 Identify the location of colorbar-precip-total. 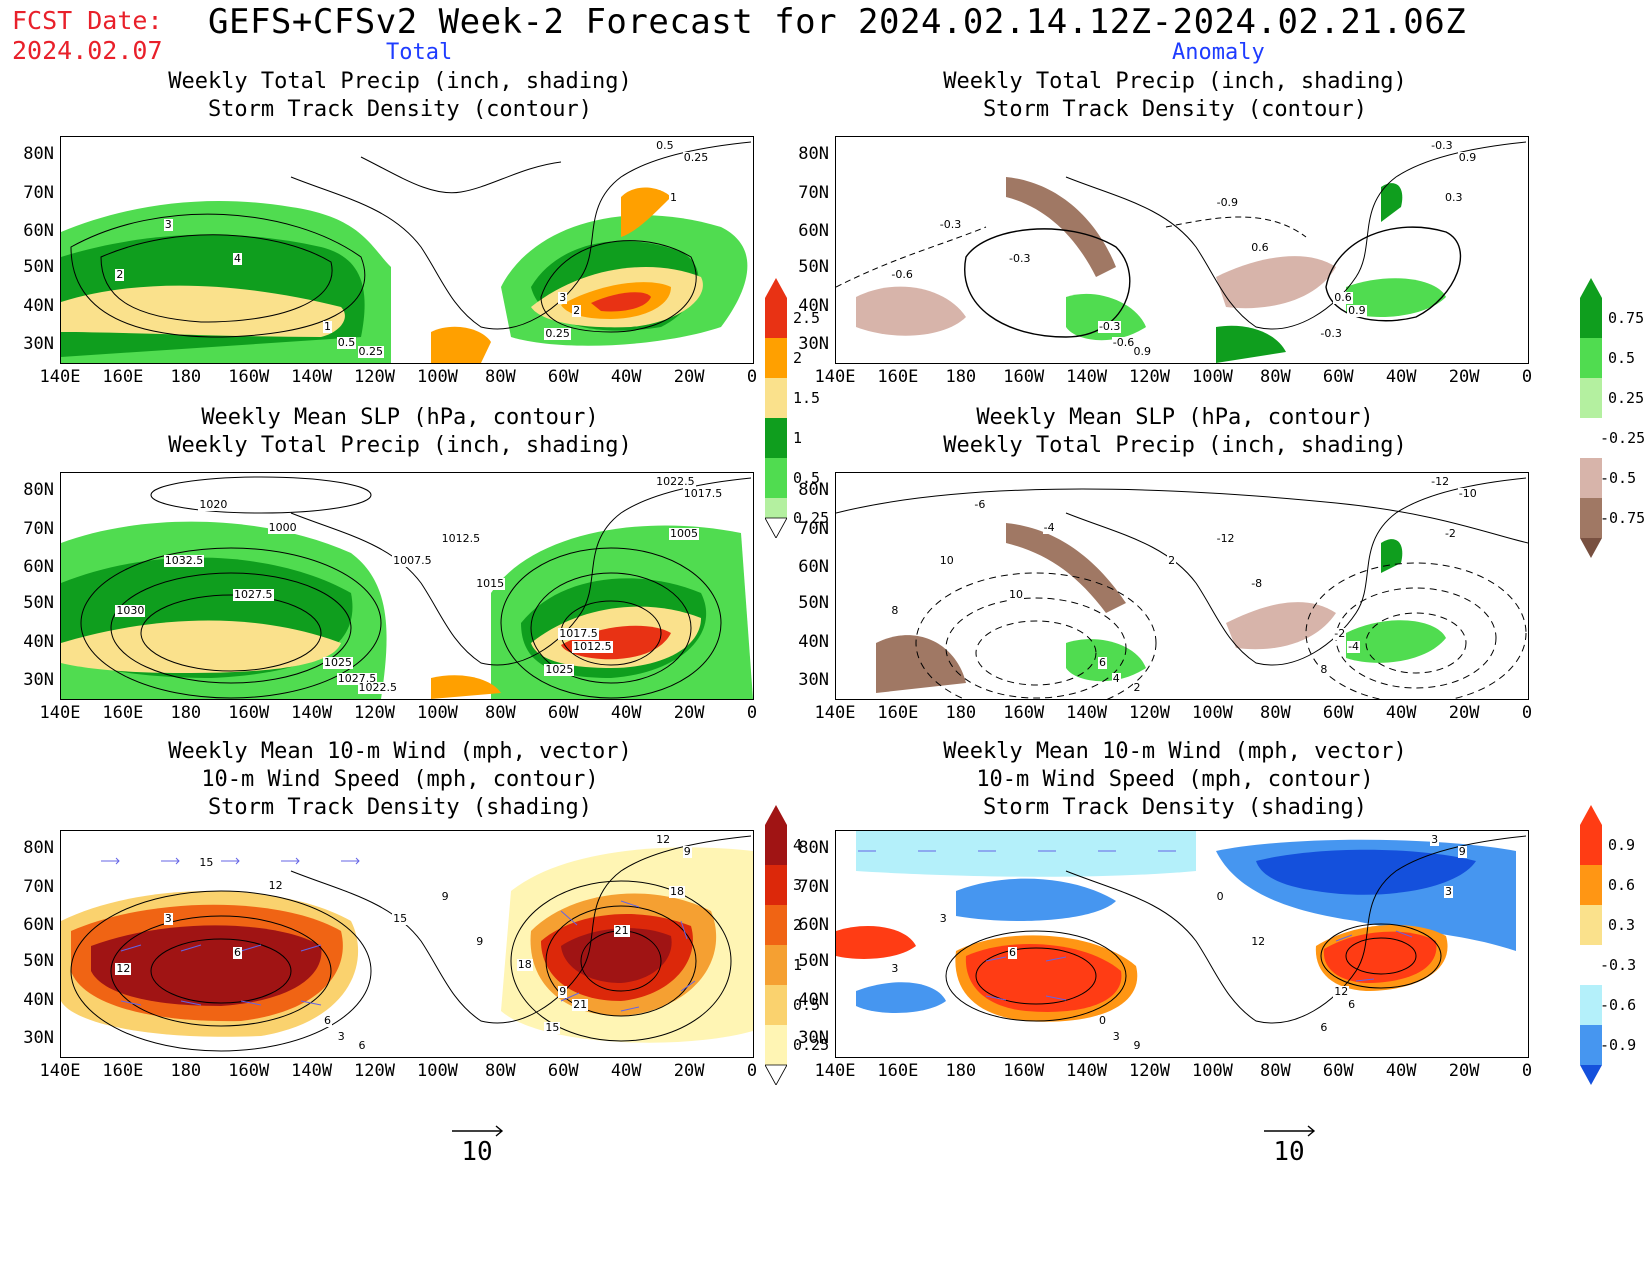
(776, 408).